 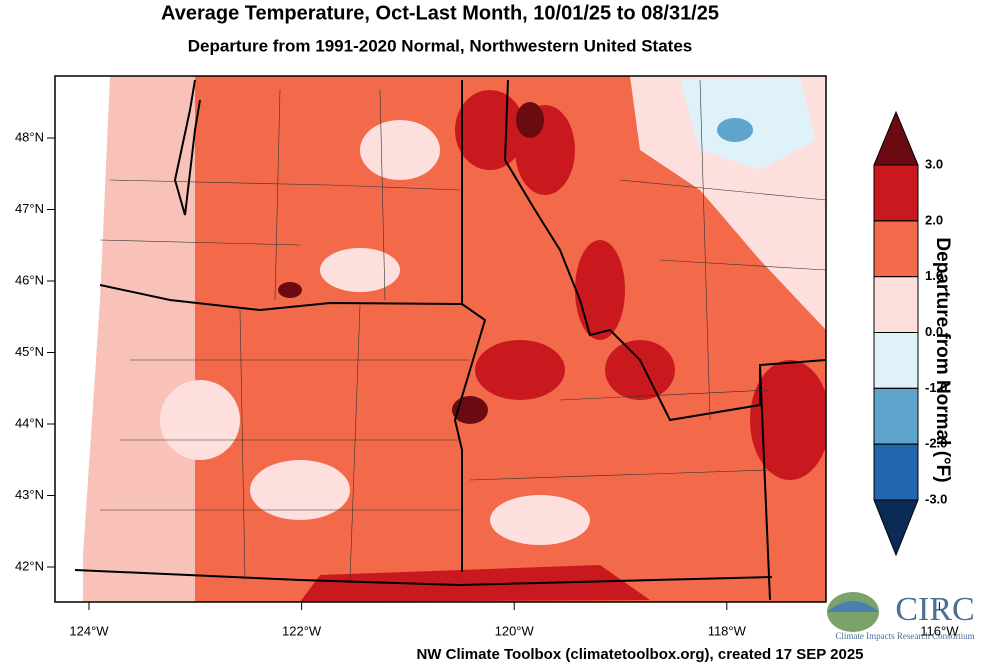 I want to click on y-tick-label: 46°N, so click(x=29, y=279).